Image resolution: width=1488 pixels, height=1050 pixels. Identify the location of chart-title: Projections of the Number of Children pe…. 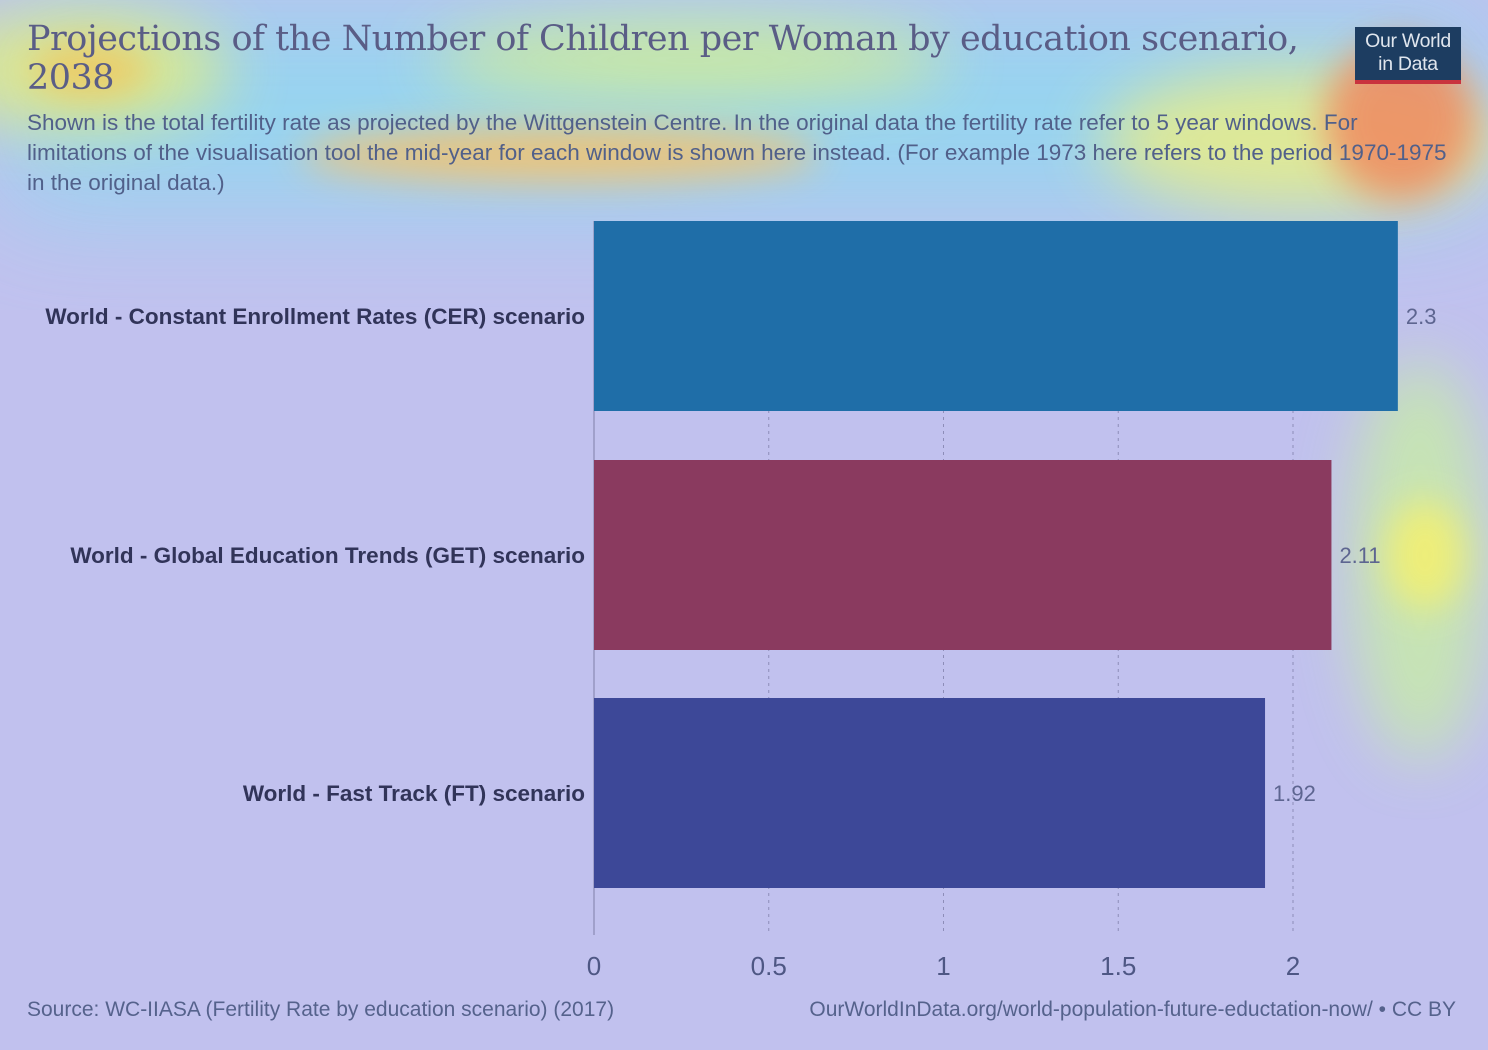
(663, 58).